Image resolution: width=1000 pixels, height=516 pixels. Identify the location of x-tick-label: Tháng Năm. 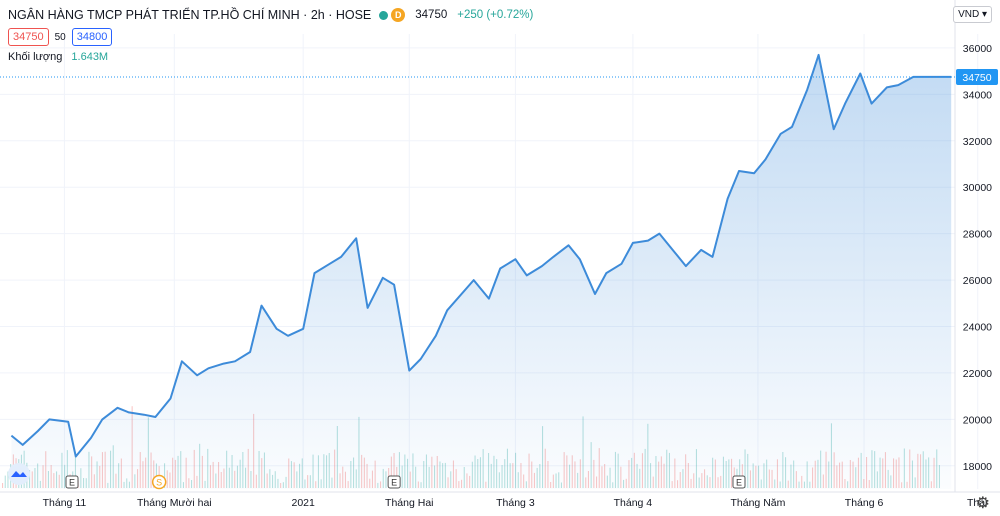
(758, 503).